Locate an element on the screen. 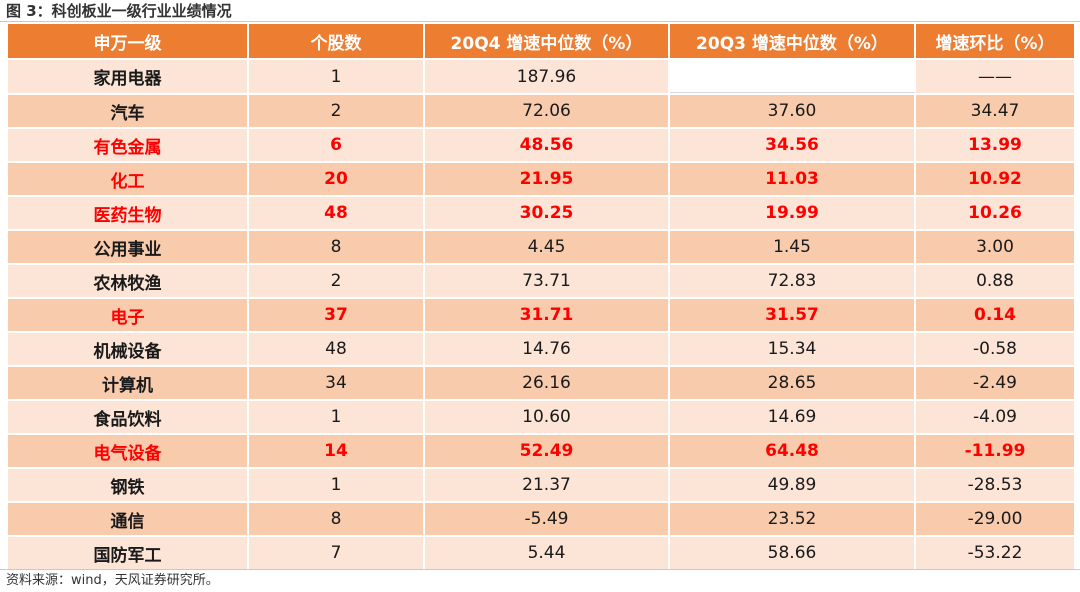  cell-q3-growth is located at coordinates (793, 75).